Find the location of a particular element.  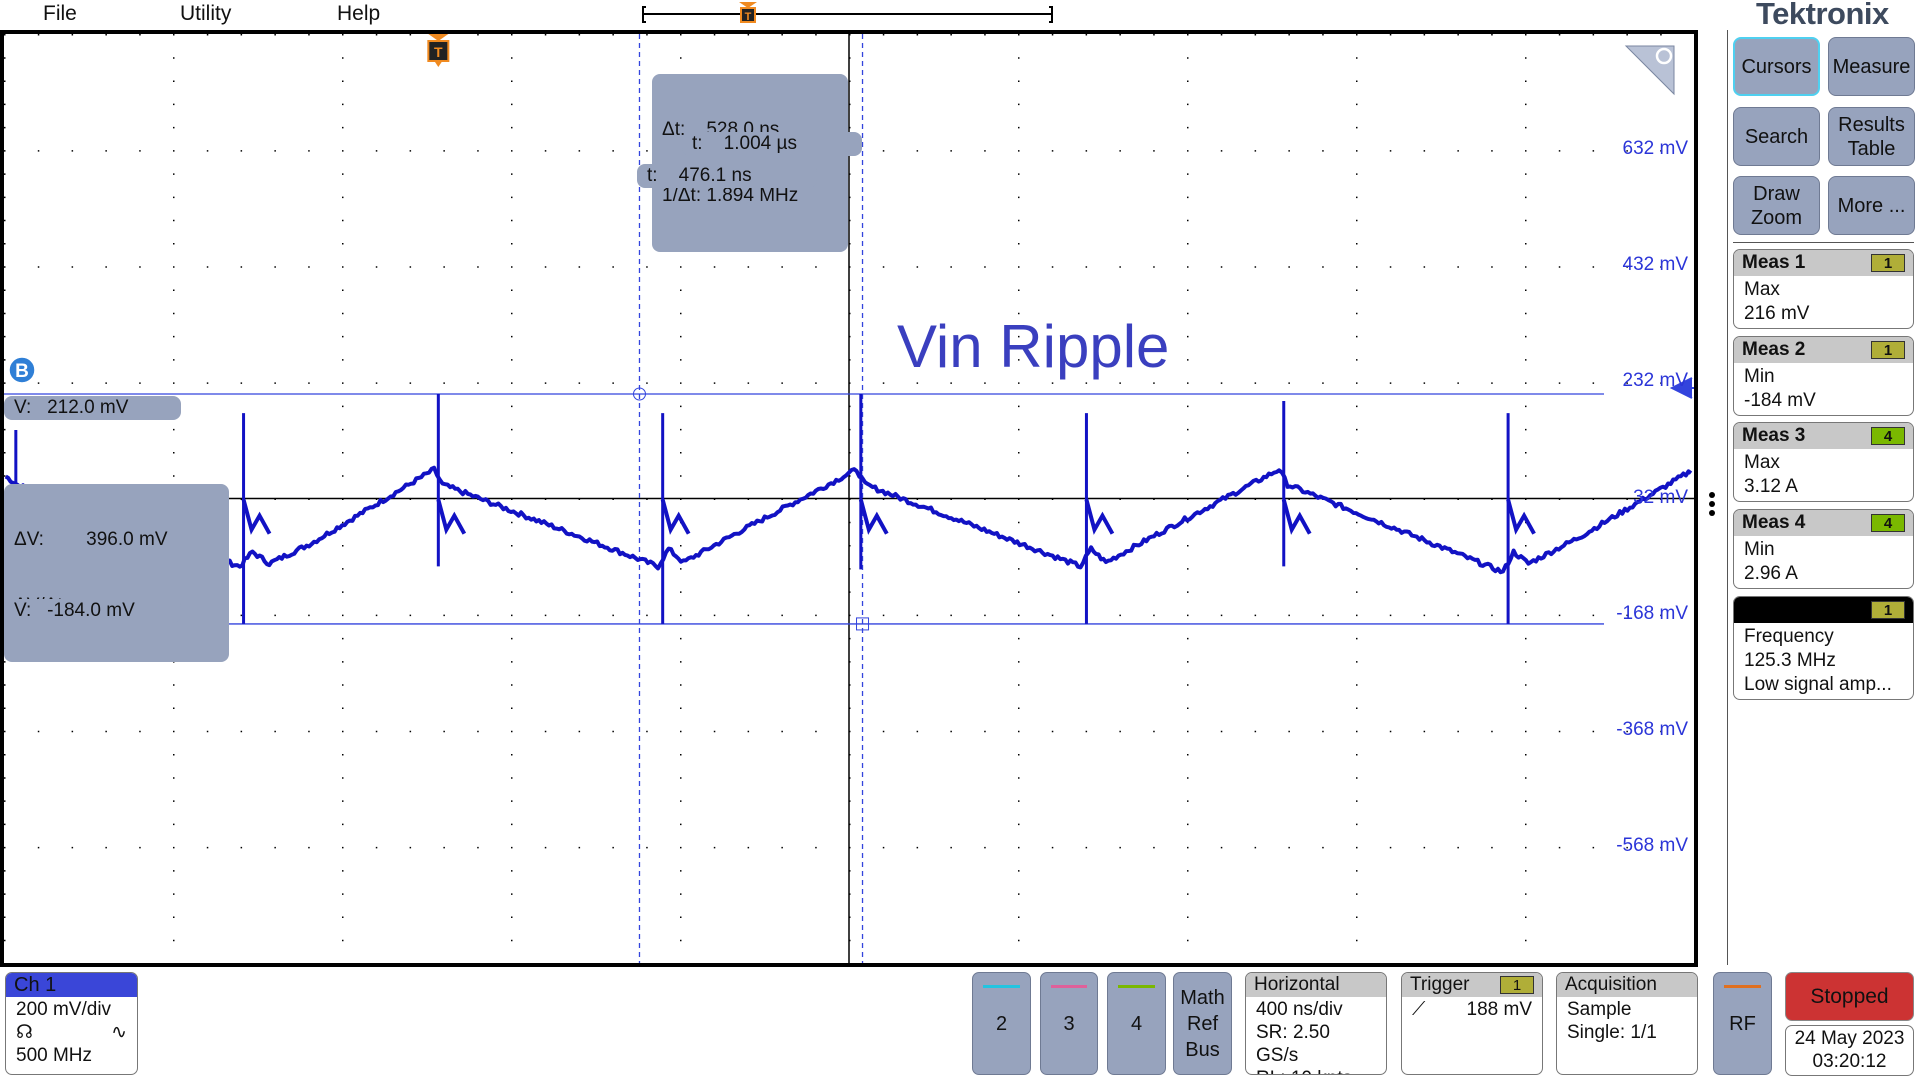

run-stop-status-button: Stopped is located at coordinates (1849, 996).